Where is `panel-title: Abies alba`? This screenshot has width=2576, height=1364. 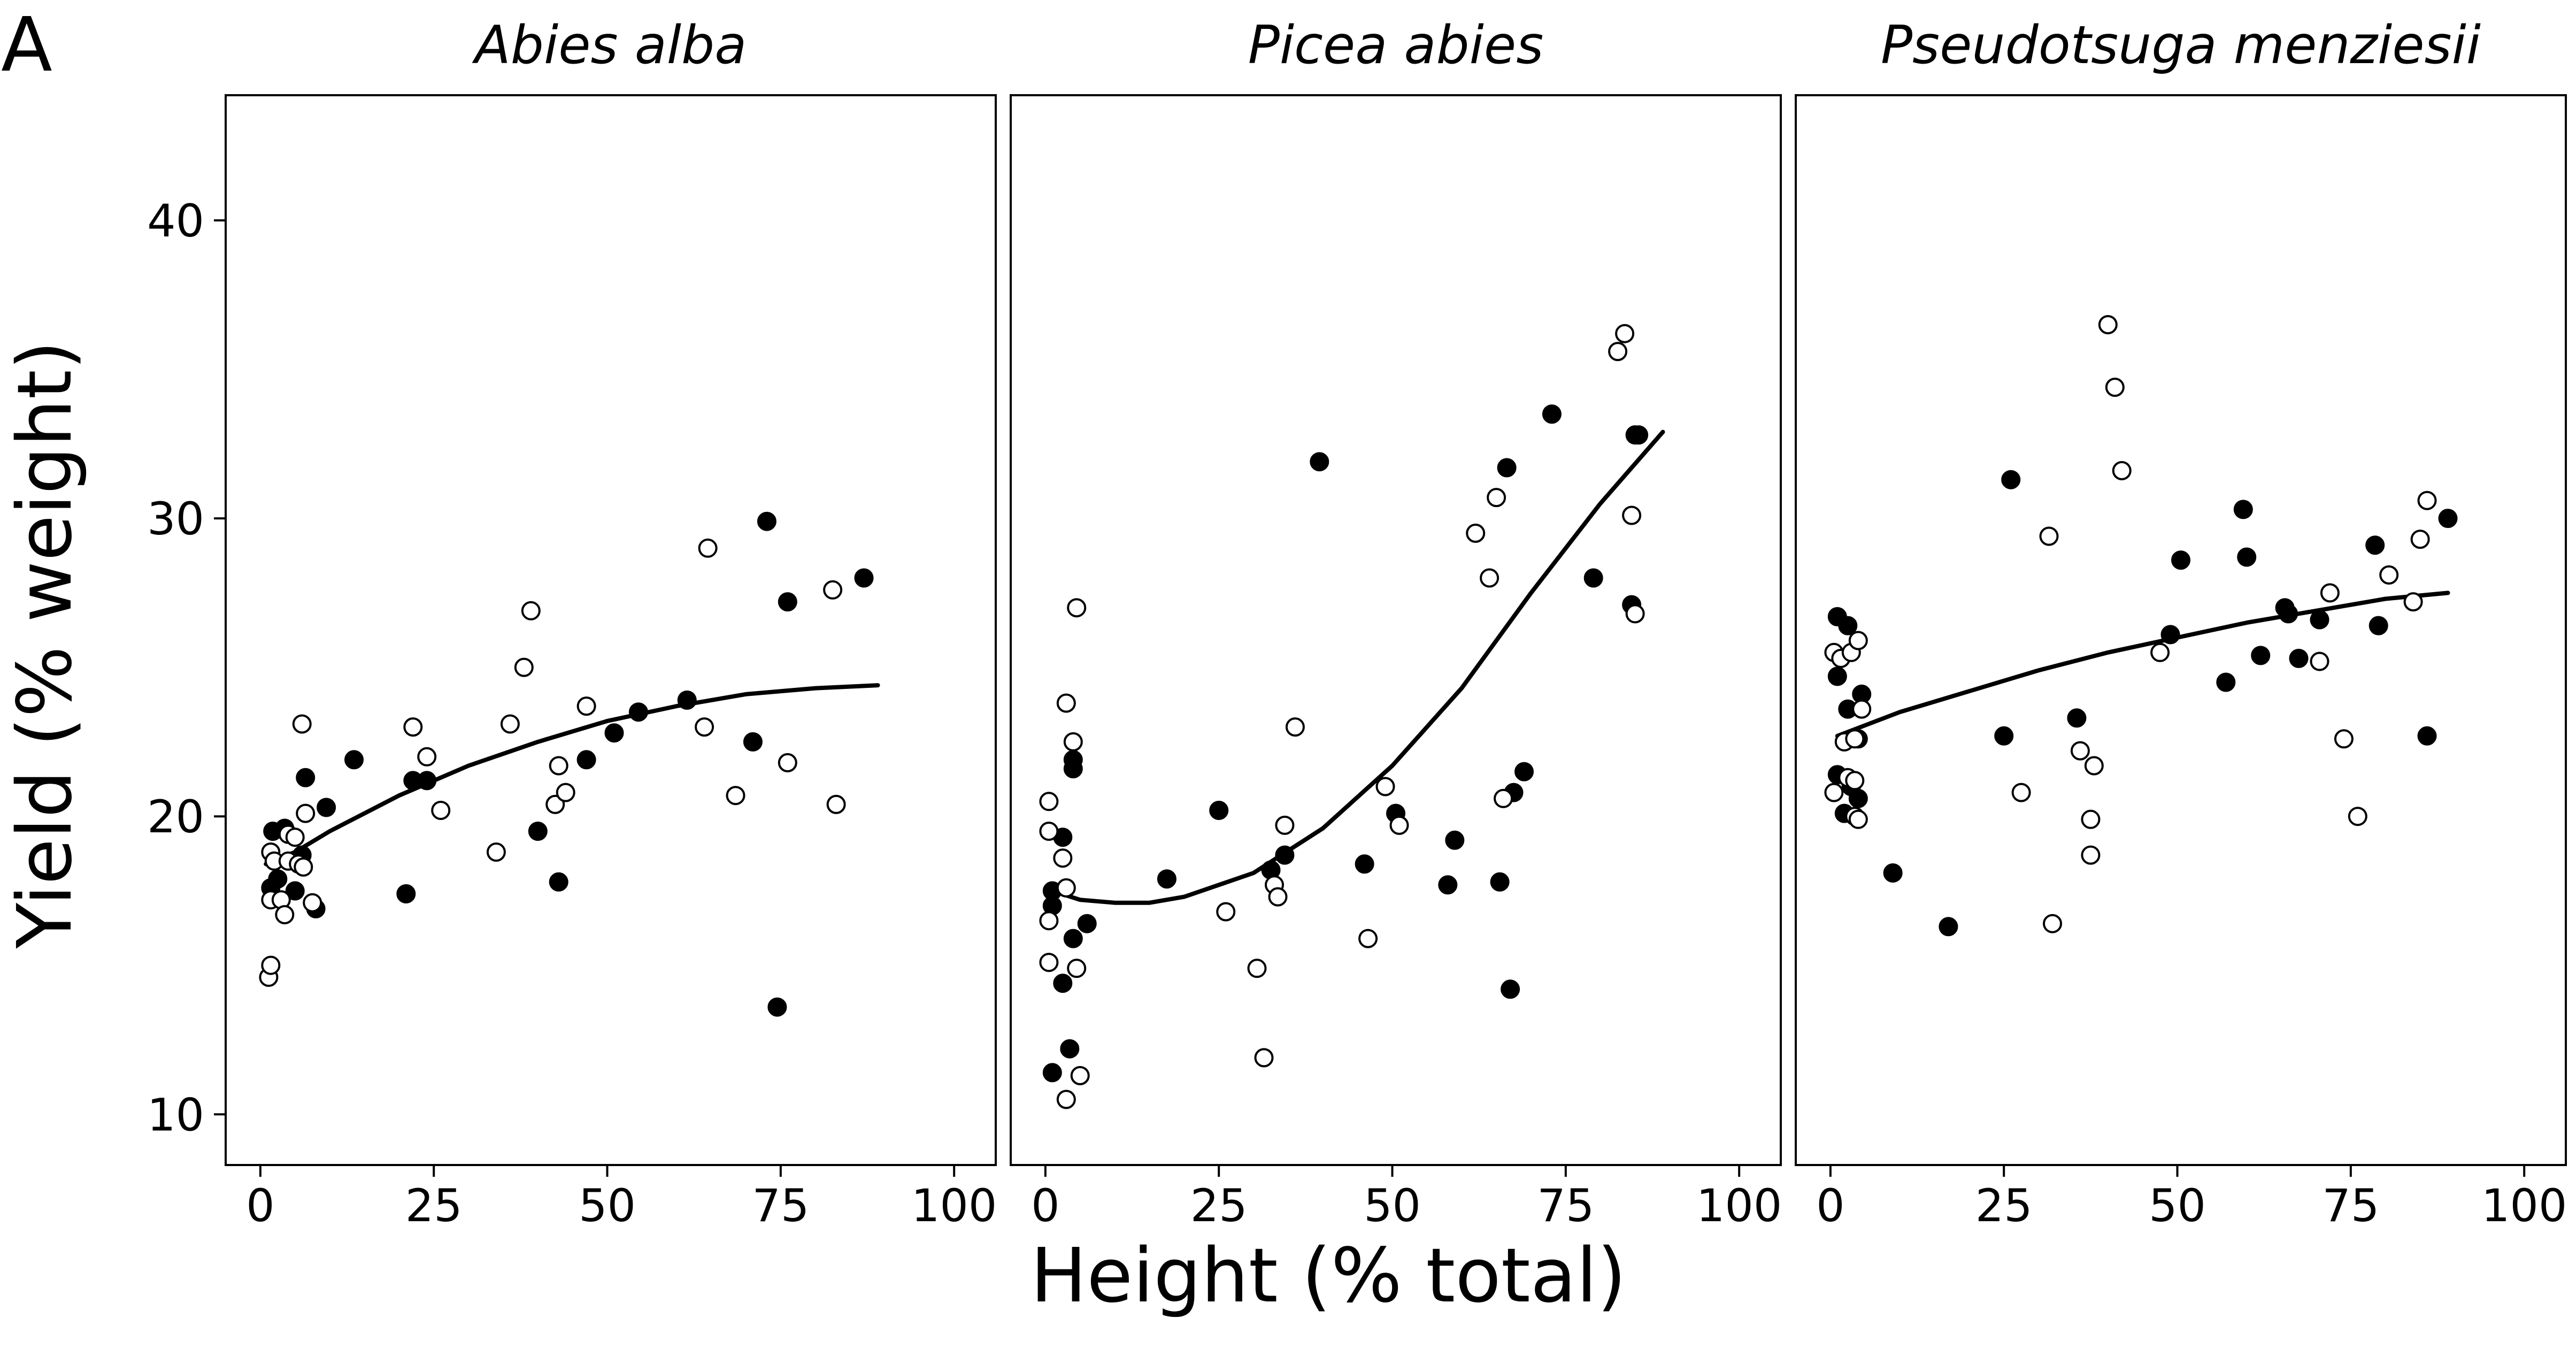 panel-title: Abies alba is located at coordinates (609, 45).